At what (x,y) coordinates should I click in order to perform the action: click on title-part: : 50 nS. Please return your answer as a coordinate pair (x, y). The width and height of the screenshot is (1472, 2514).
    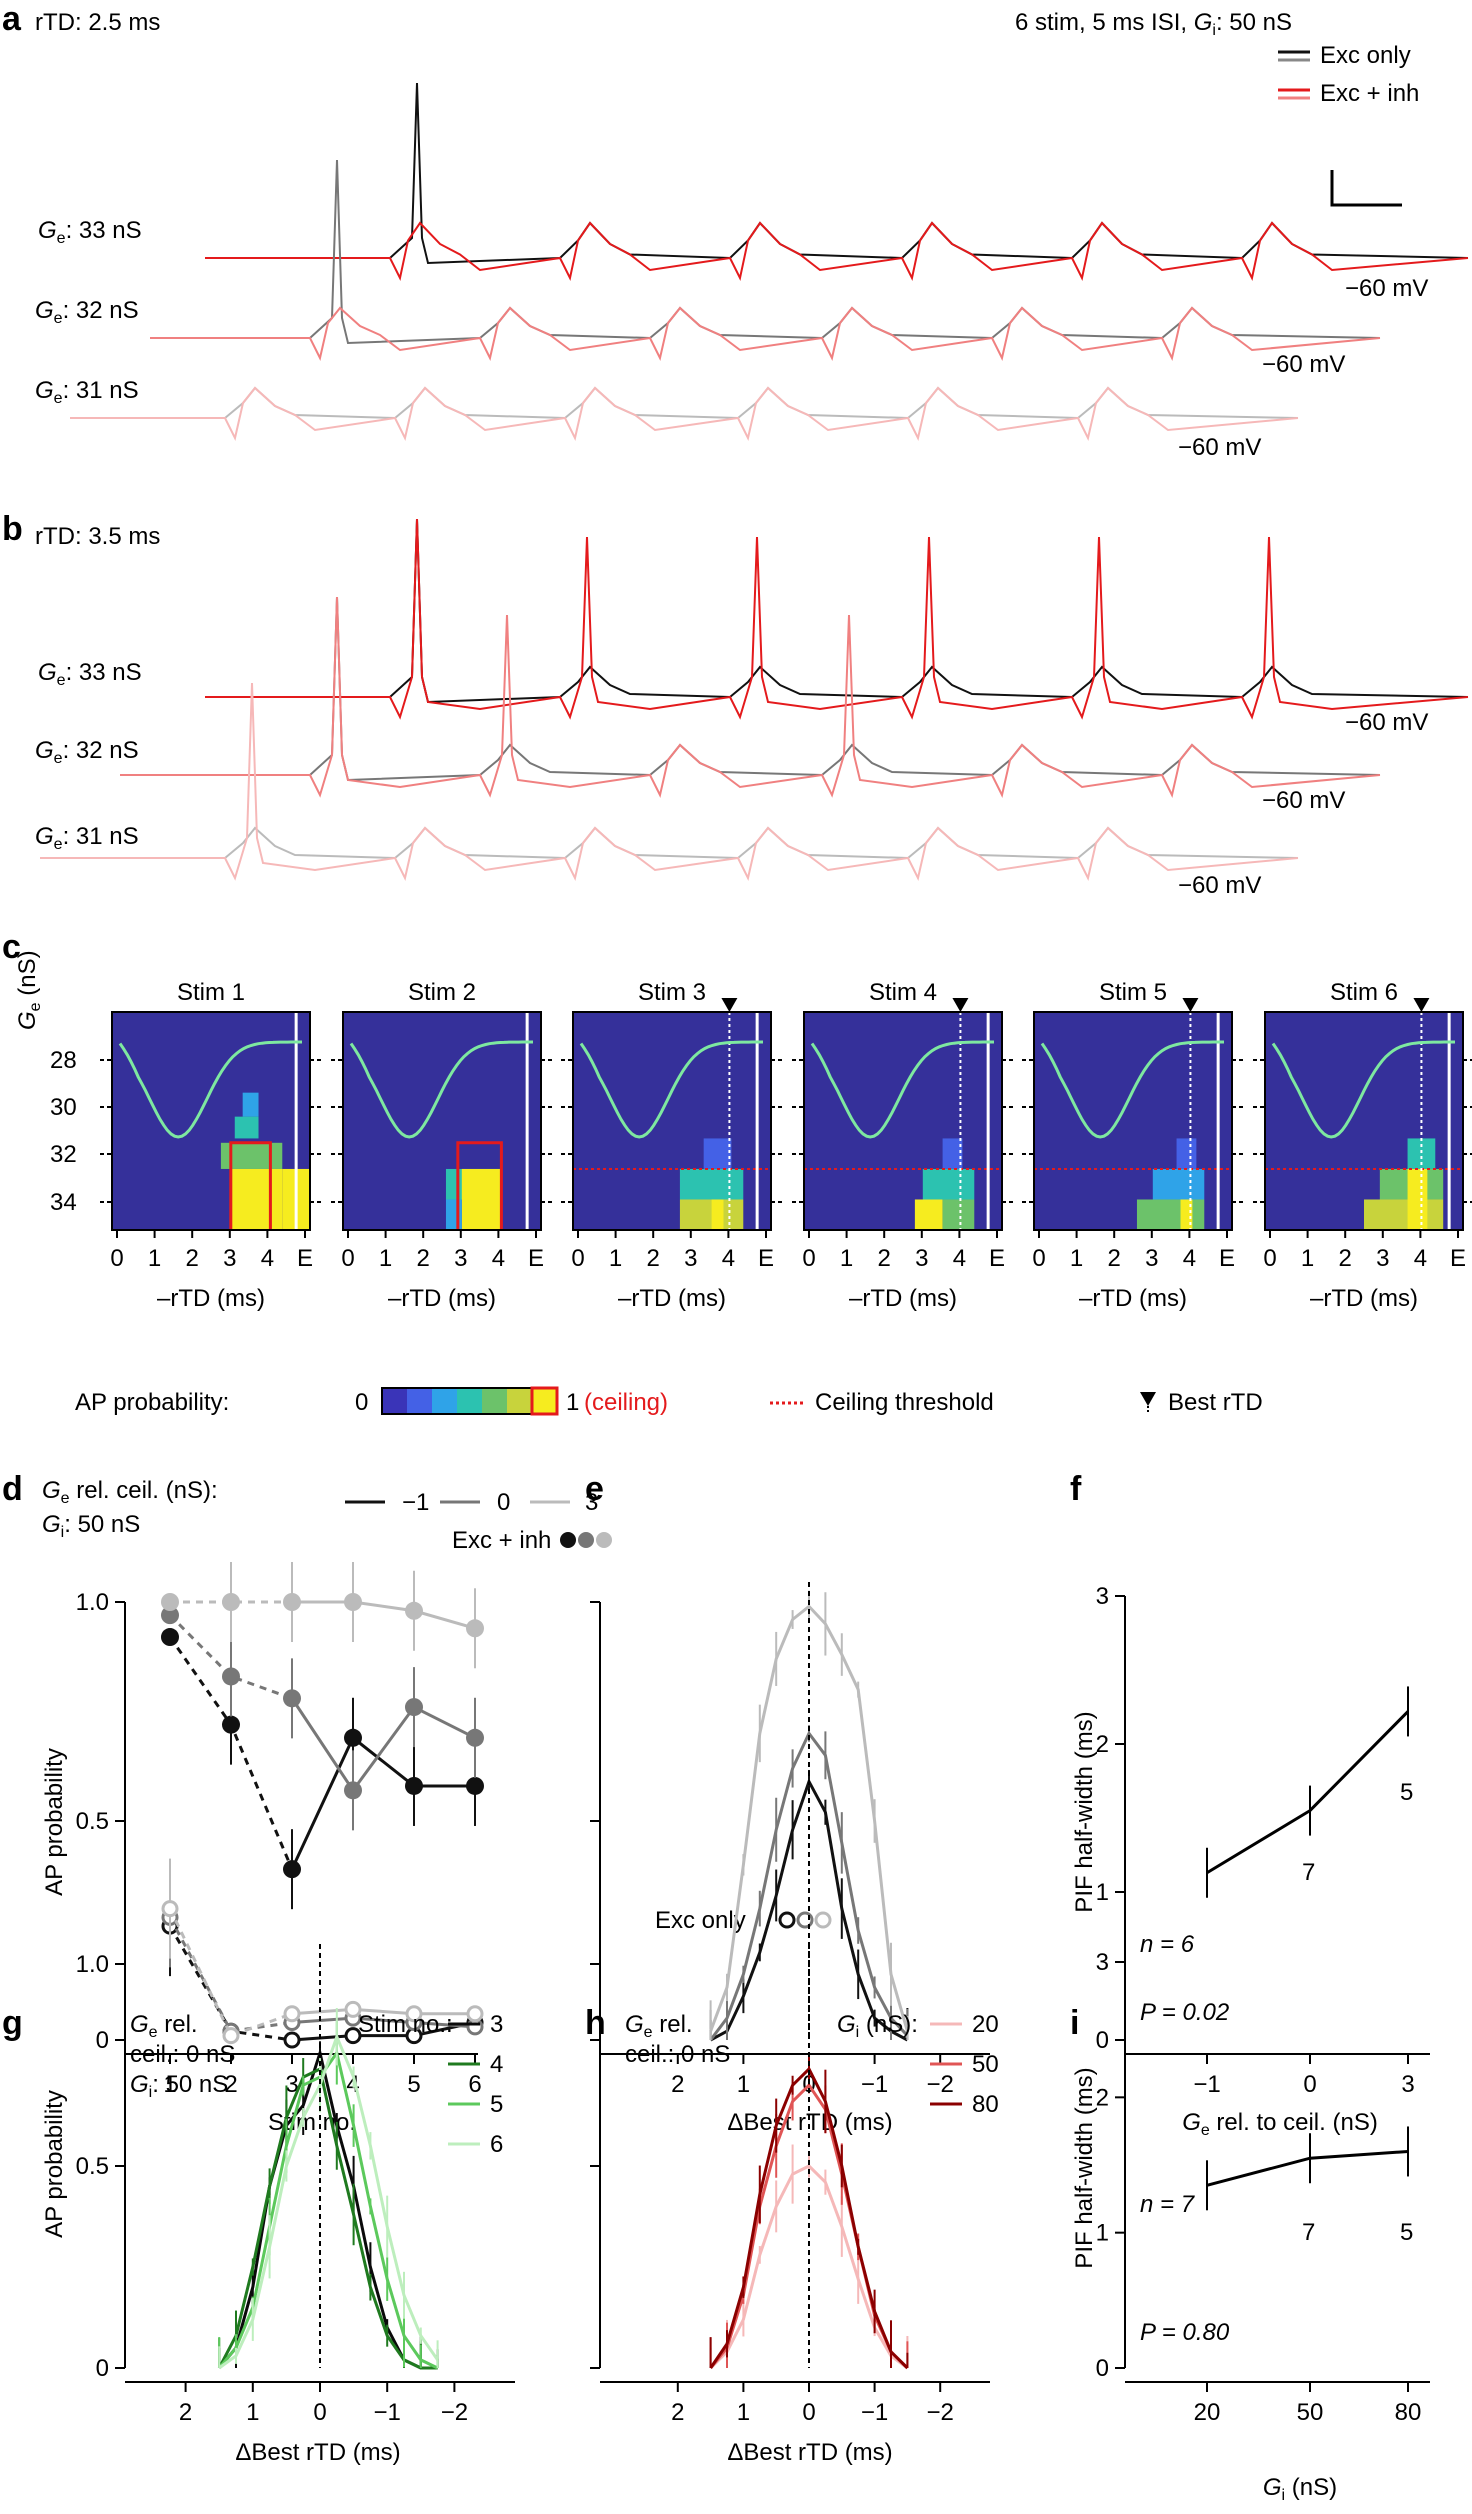
    Looking at the image, I should click on (102, 1524).